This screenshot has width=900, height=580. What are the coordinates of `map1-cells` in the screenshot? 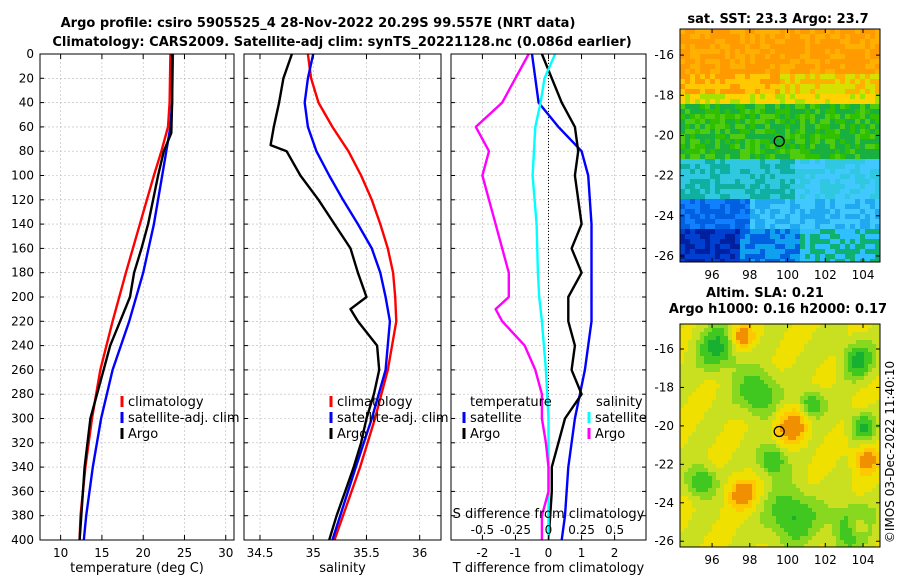 It's located at (780, 145).